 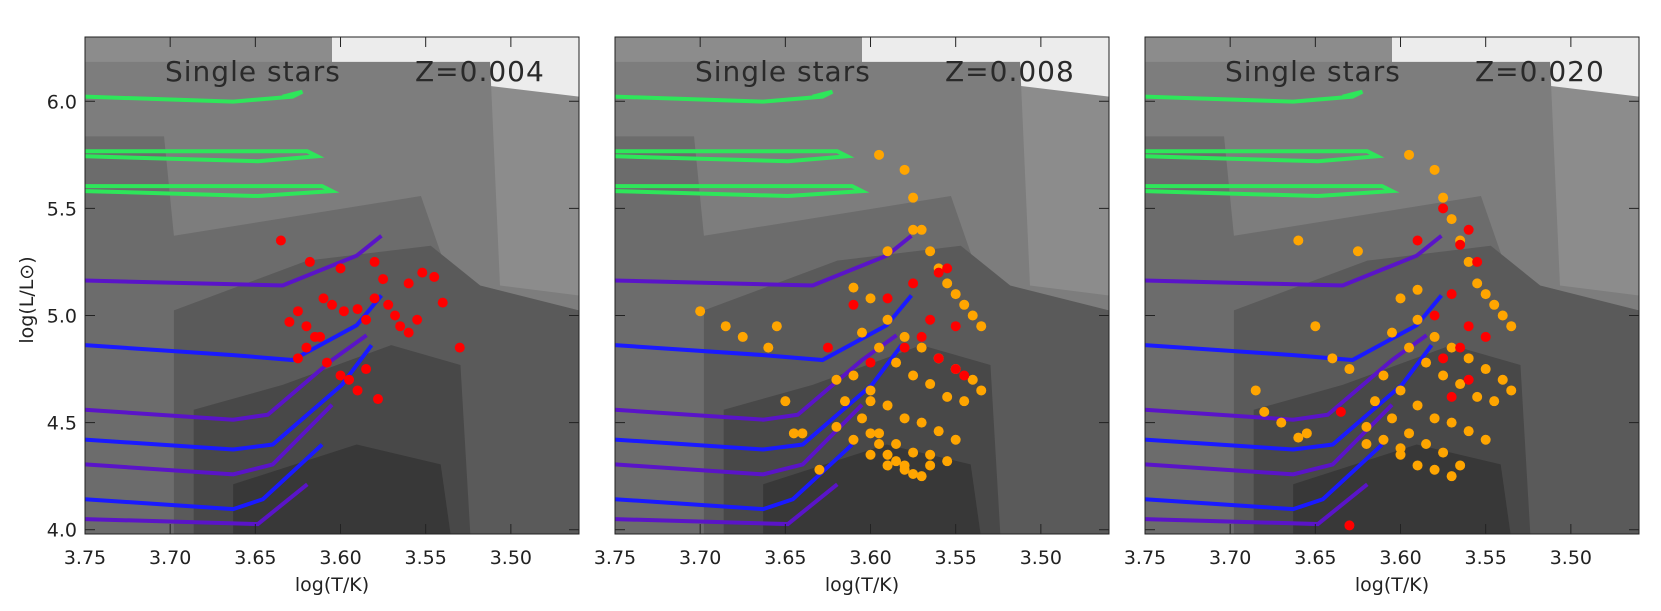 What do you see at coordinates (480, 71) in the screenshot?
I see `panel-metallicity: Z=0.004` at bounding box center [480, 71].